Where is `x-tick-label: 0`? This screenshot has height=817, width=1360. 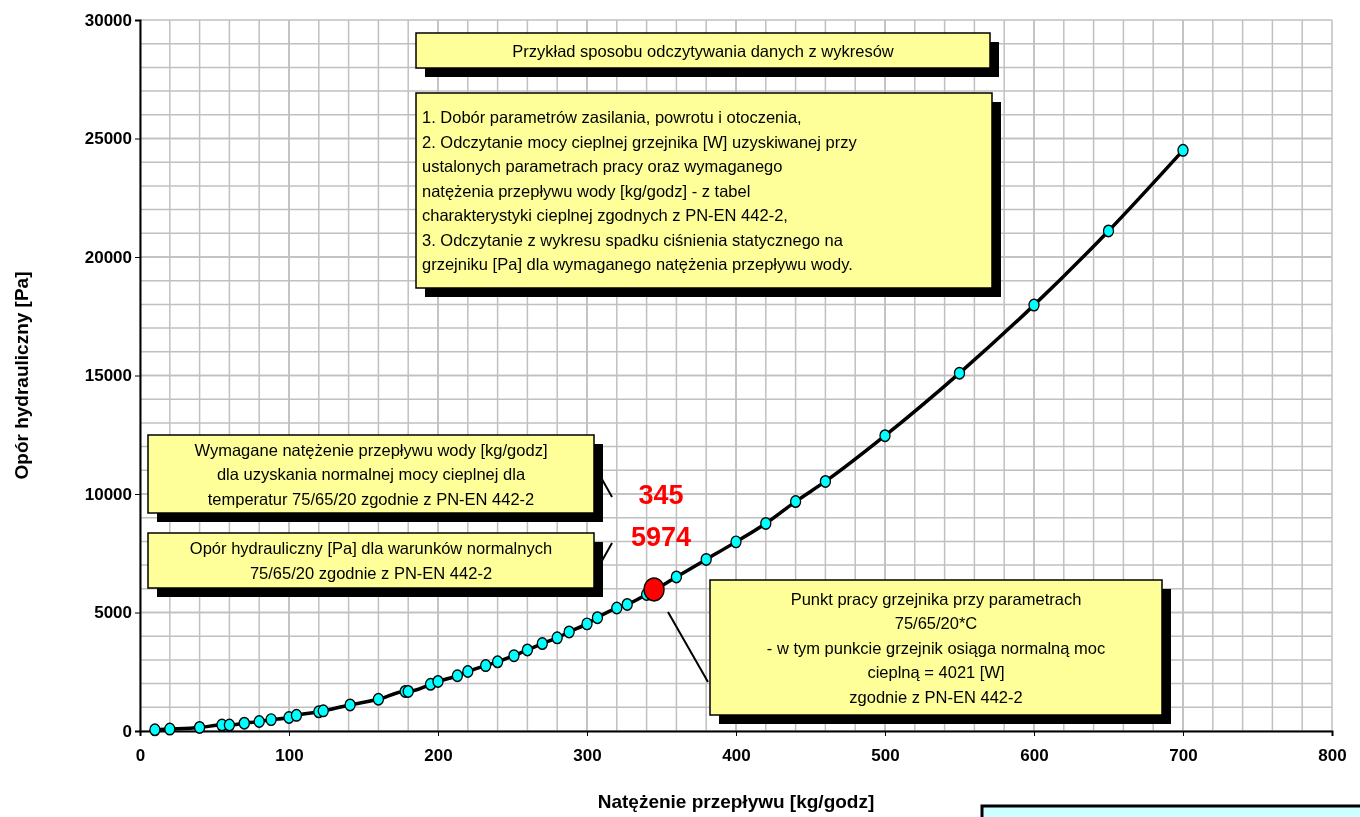
x-tick-label: 0 is located at coordinates (140, 756).